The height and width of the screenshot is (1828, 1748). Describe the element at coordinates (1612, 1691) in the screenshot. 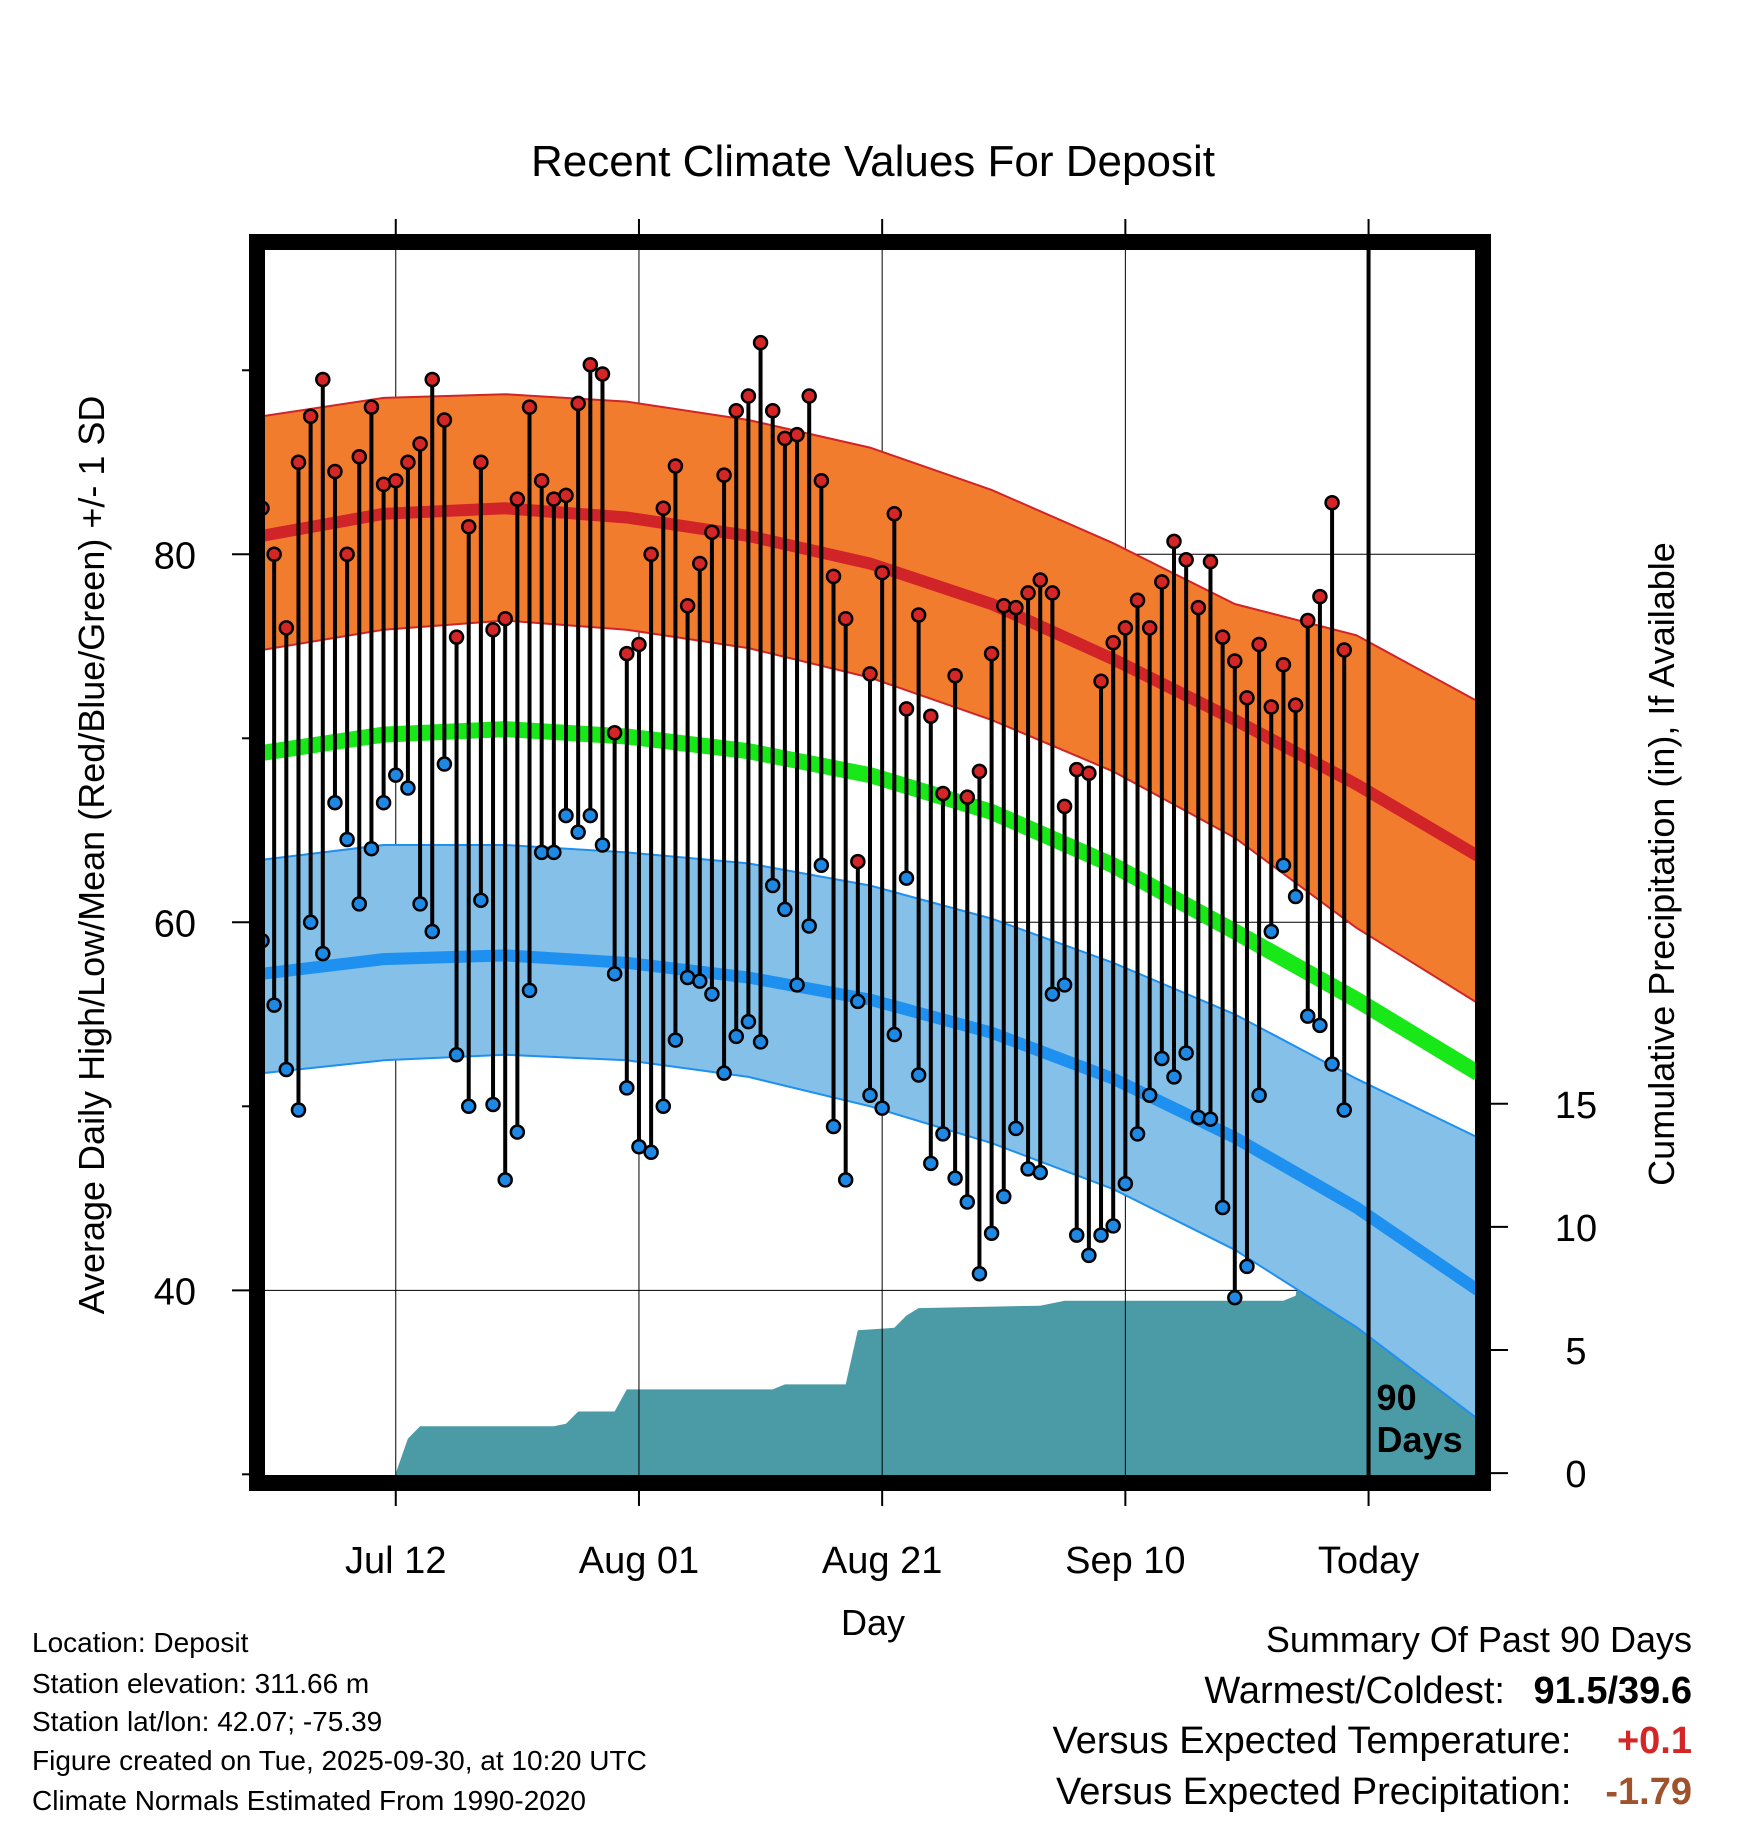

I see `summary-warmest-value: 91.5/39.6` at that location.